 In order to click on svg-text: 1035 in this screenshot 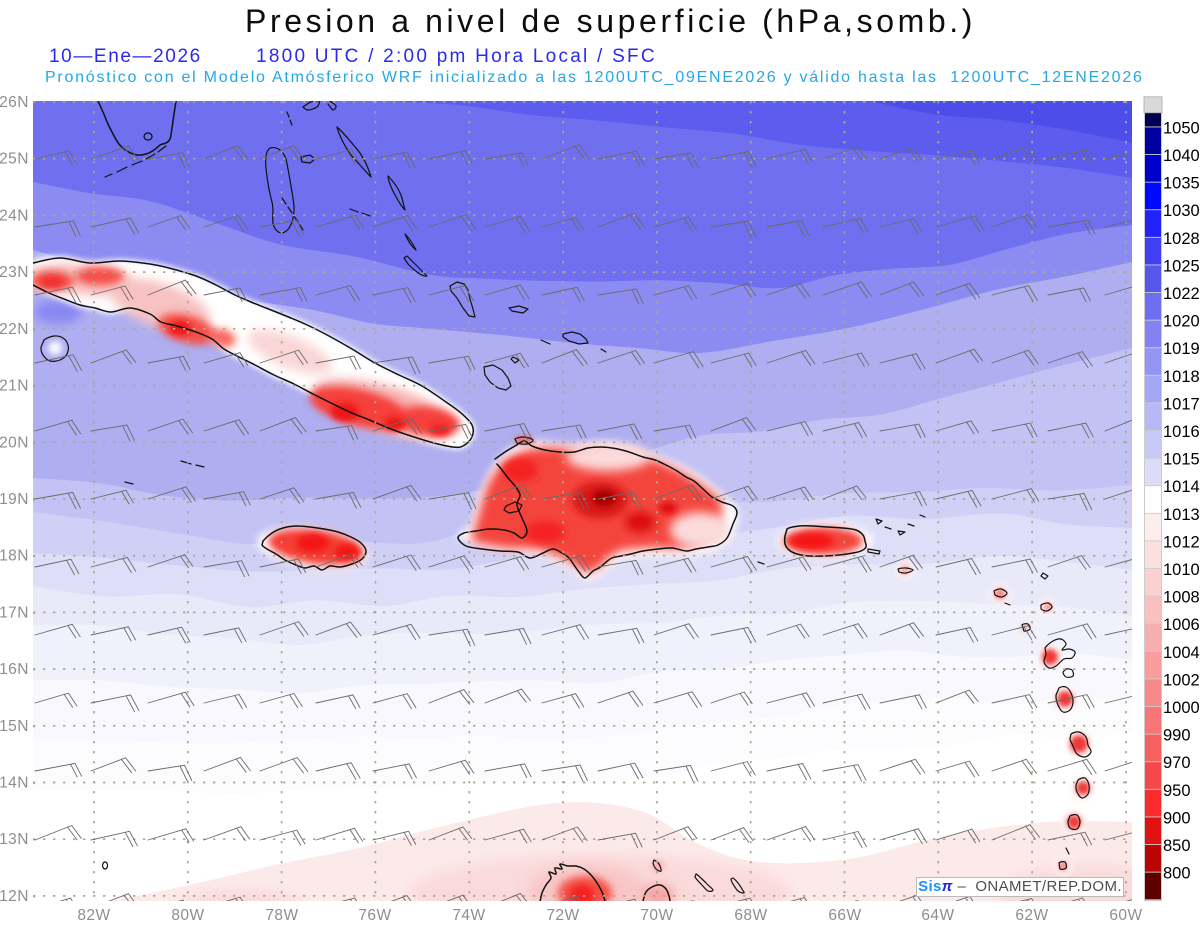, I will do `click(1181, 184)`.